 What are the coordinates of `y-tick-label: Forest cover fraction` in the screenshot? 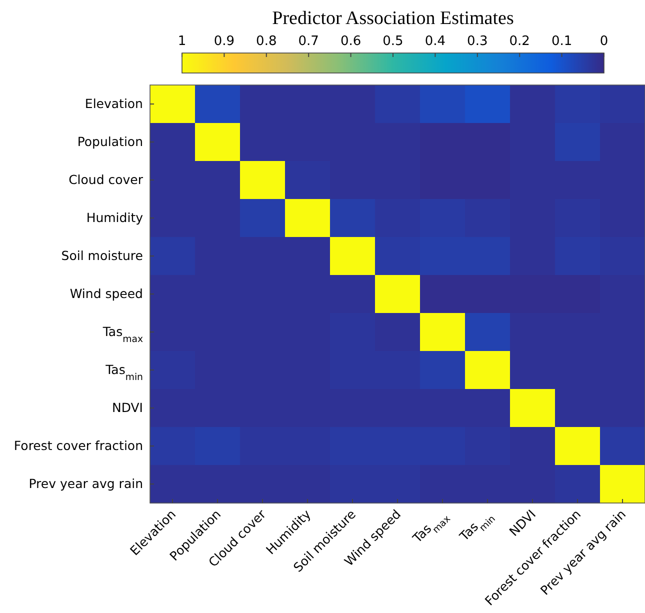 It's located at (78, 445).